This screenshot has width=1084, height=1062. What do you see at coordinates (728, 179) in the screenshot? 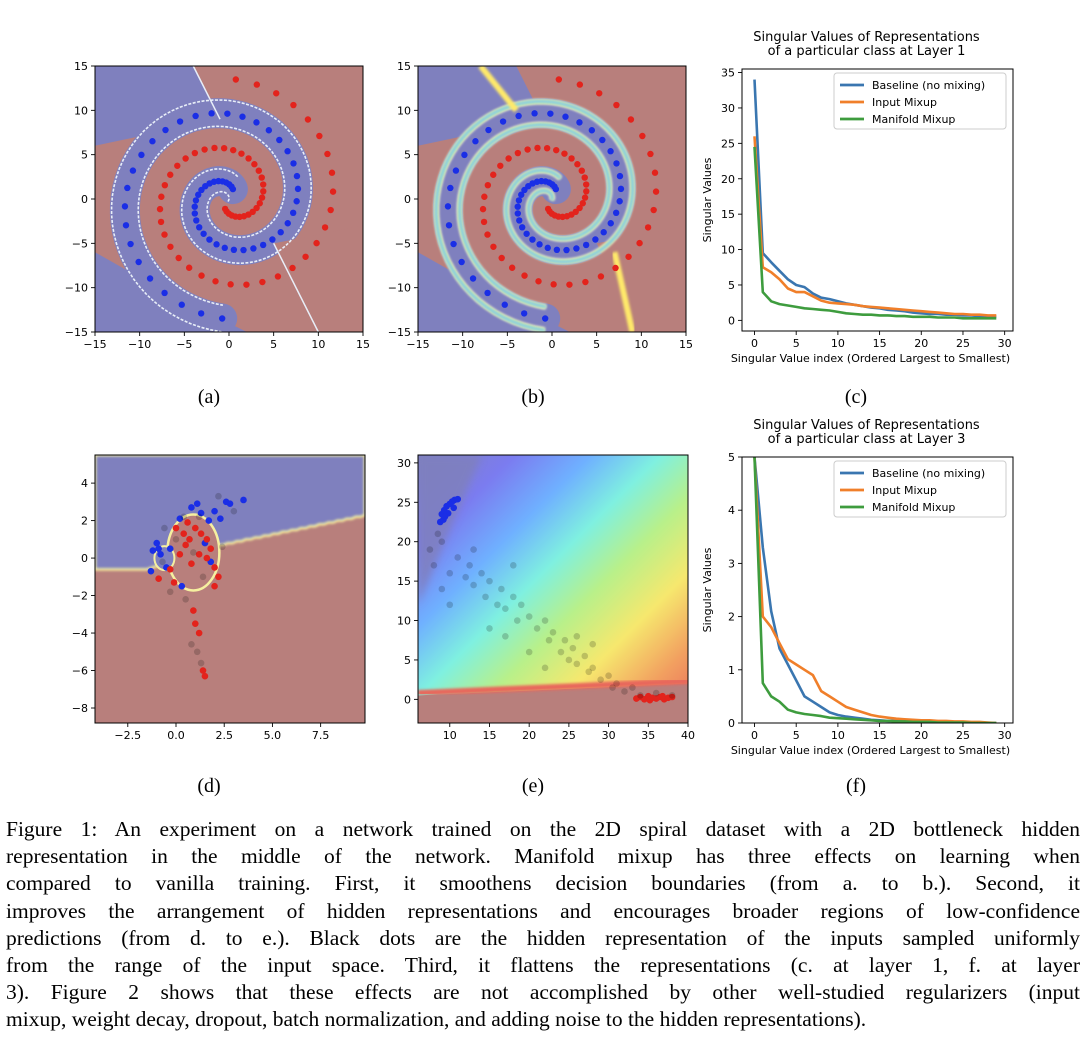
I see `y-tick-label: 20` at bounding box center [728, 179].